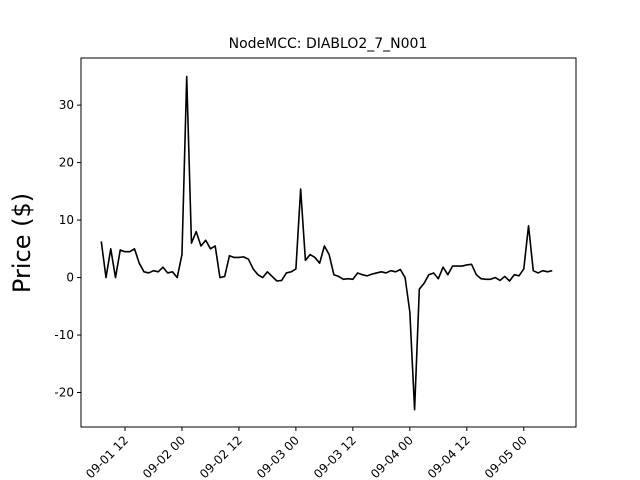 The image size is (640, 480). Describe the element at coordinates (164, 456) in the screenshot. I see `x-tick-label: 09-02 00` at that location.